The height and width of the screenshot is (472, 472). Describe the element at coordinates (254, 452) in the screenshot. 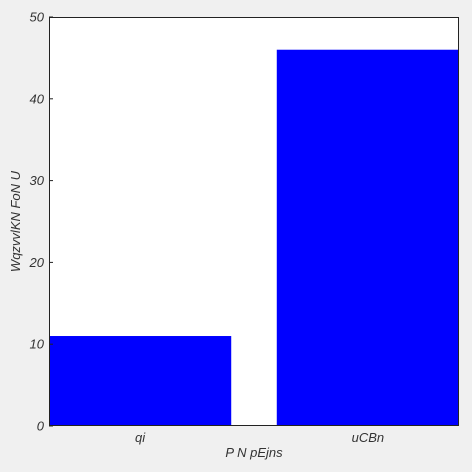

I see `x-axis-label: P N pEjns` at that location.